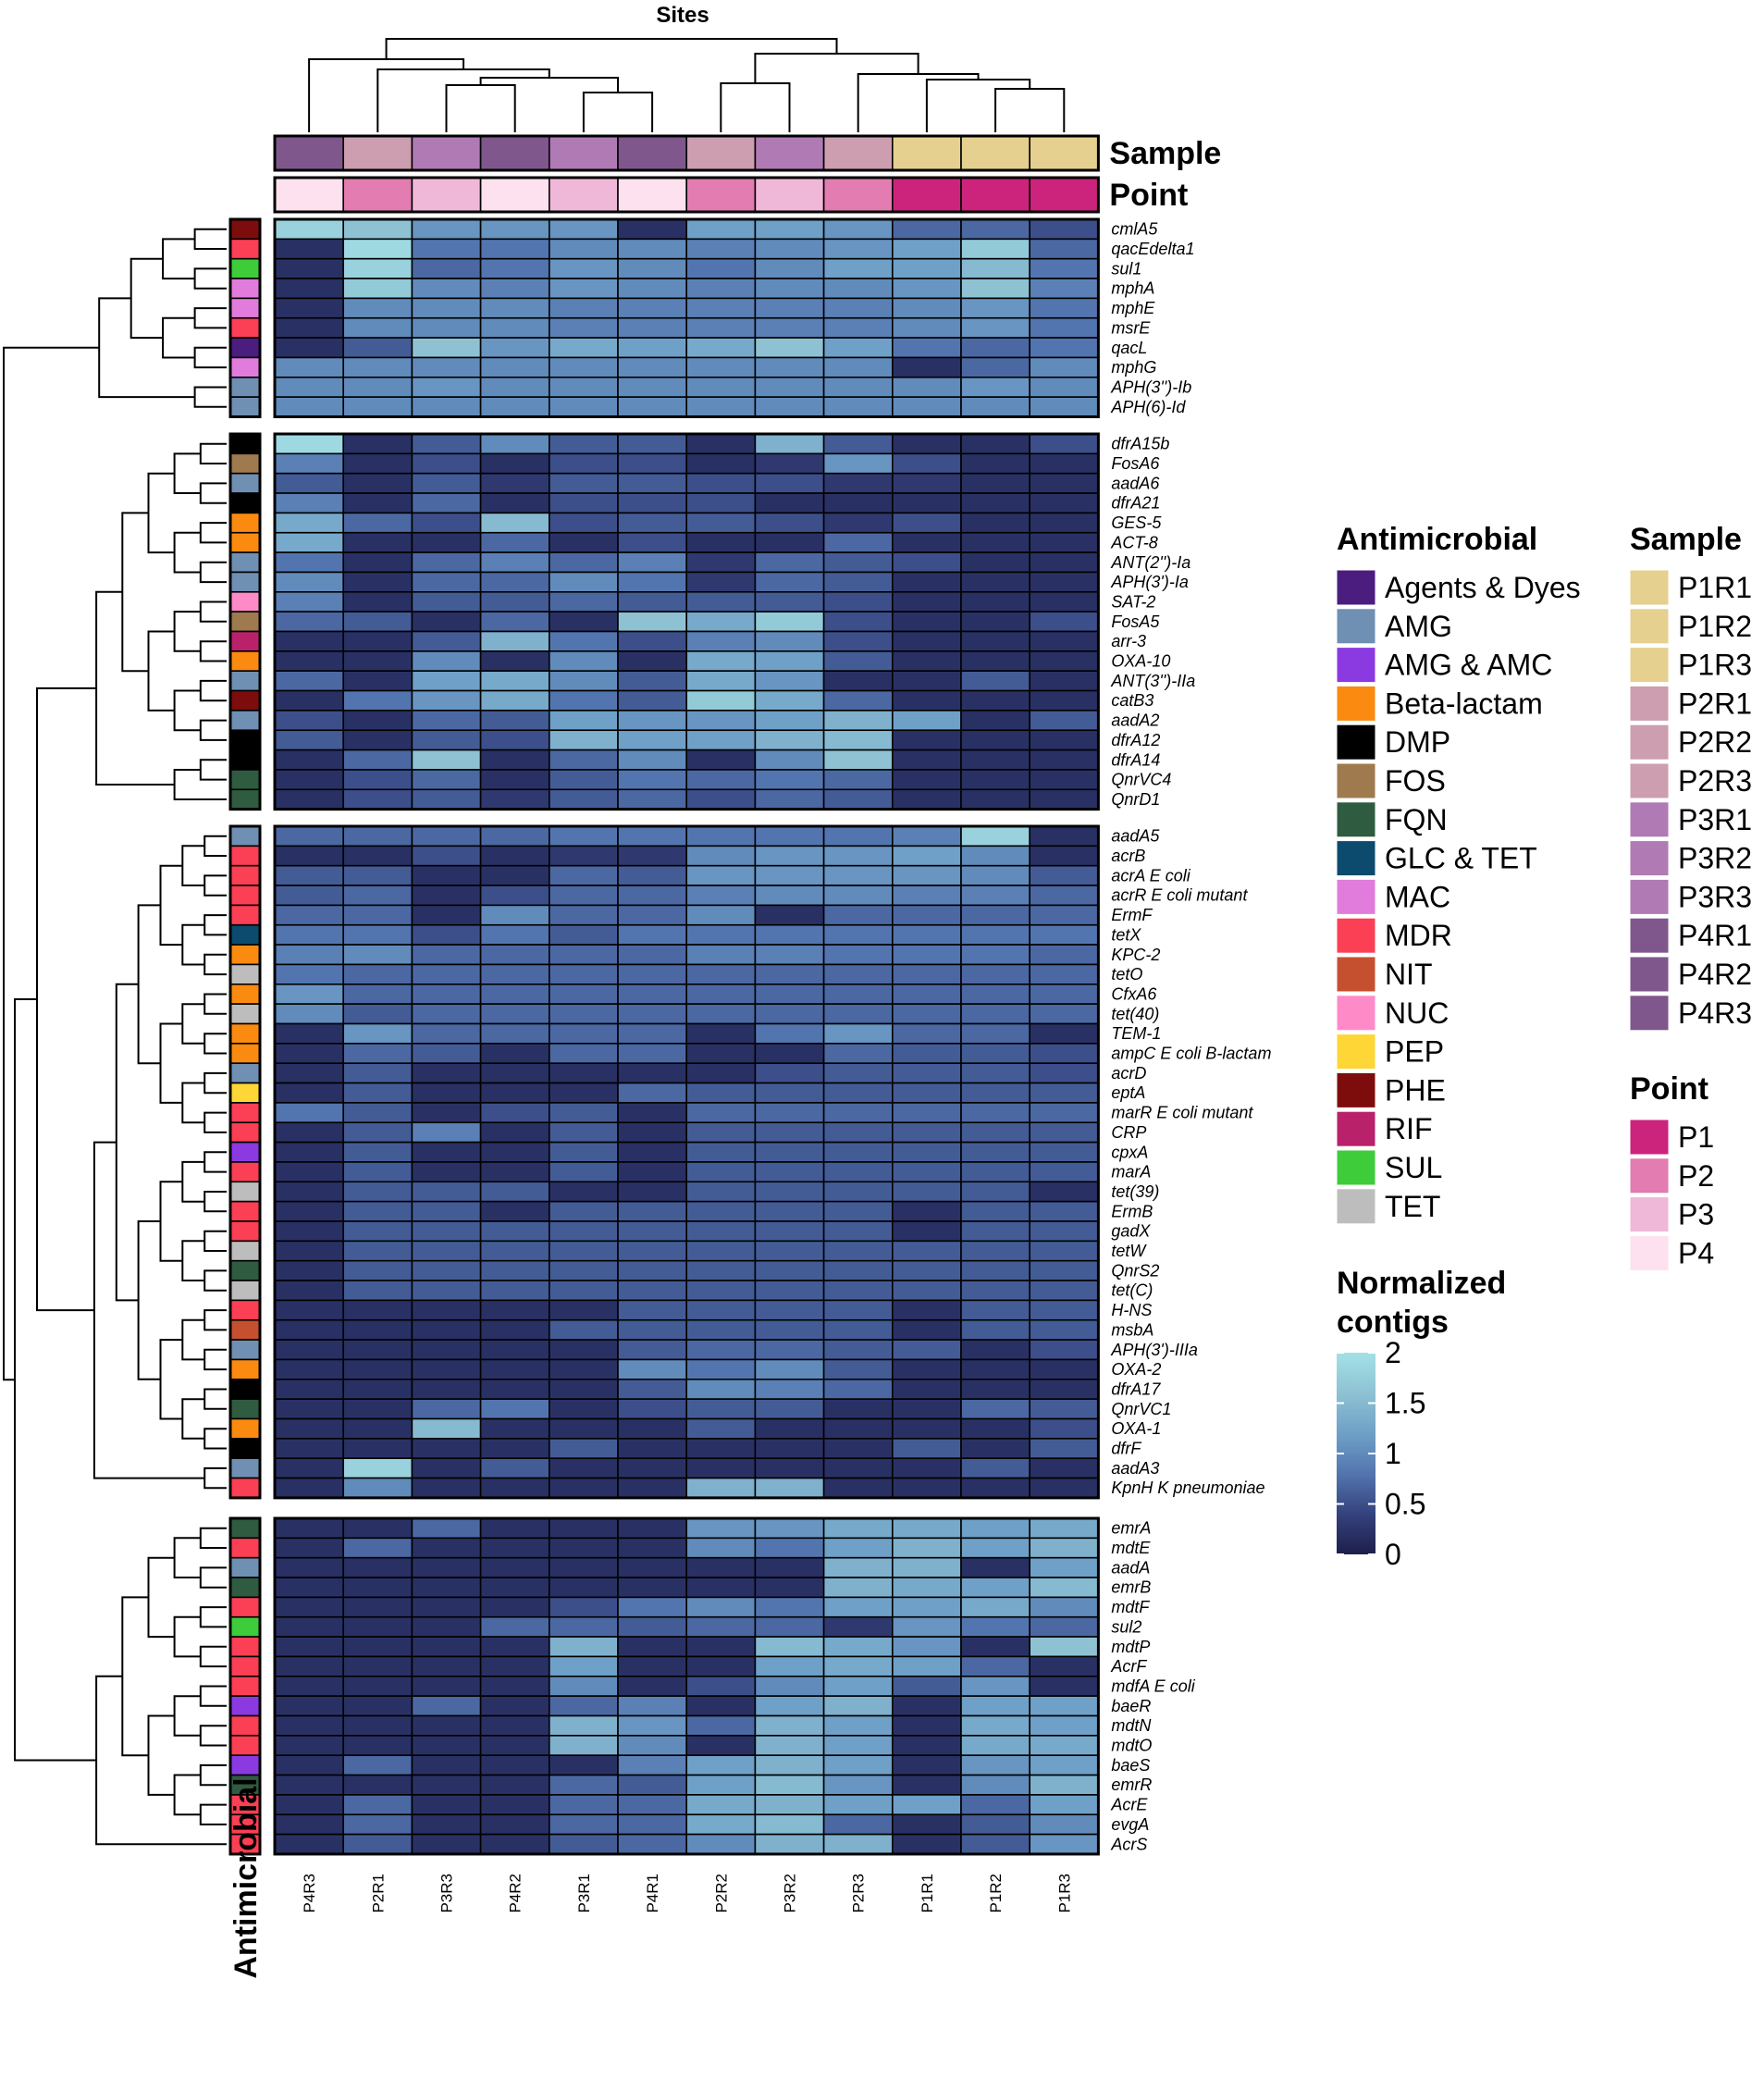  I want to click on gene-label-tet-40: tet(40), so click(1135, 1014).